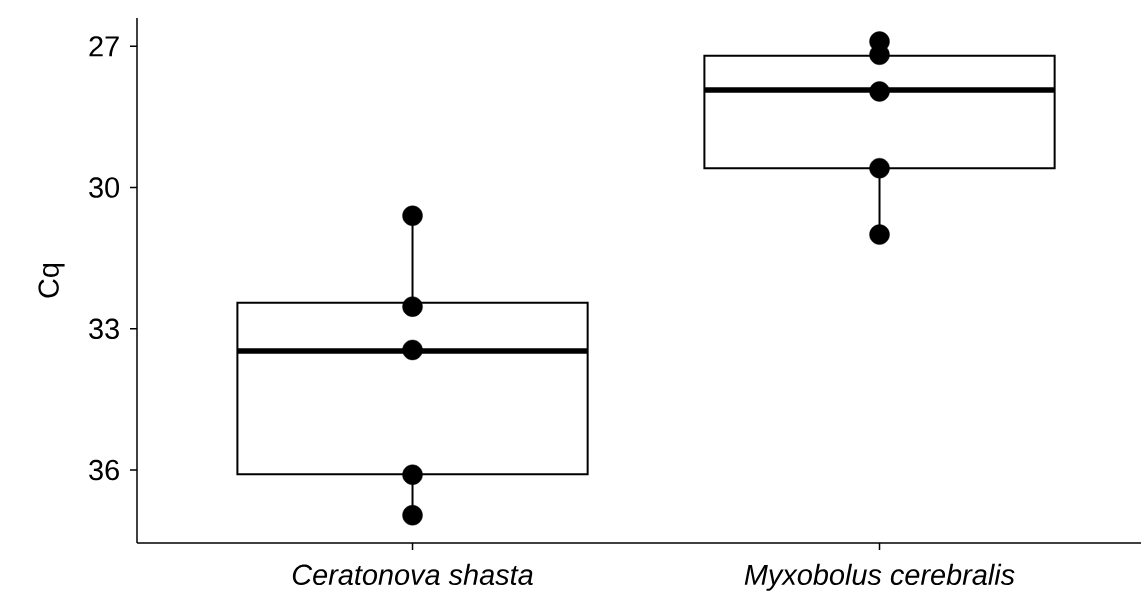 The width and height of the screenshot is (1141, 595). What do you see at coordinates (104, 470) in the screenshot?
I see `y-tick-label: 36` at bounding box center [104, 470].